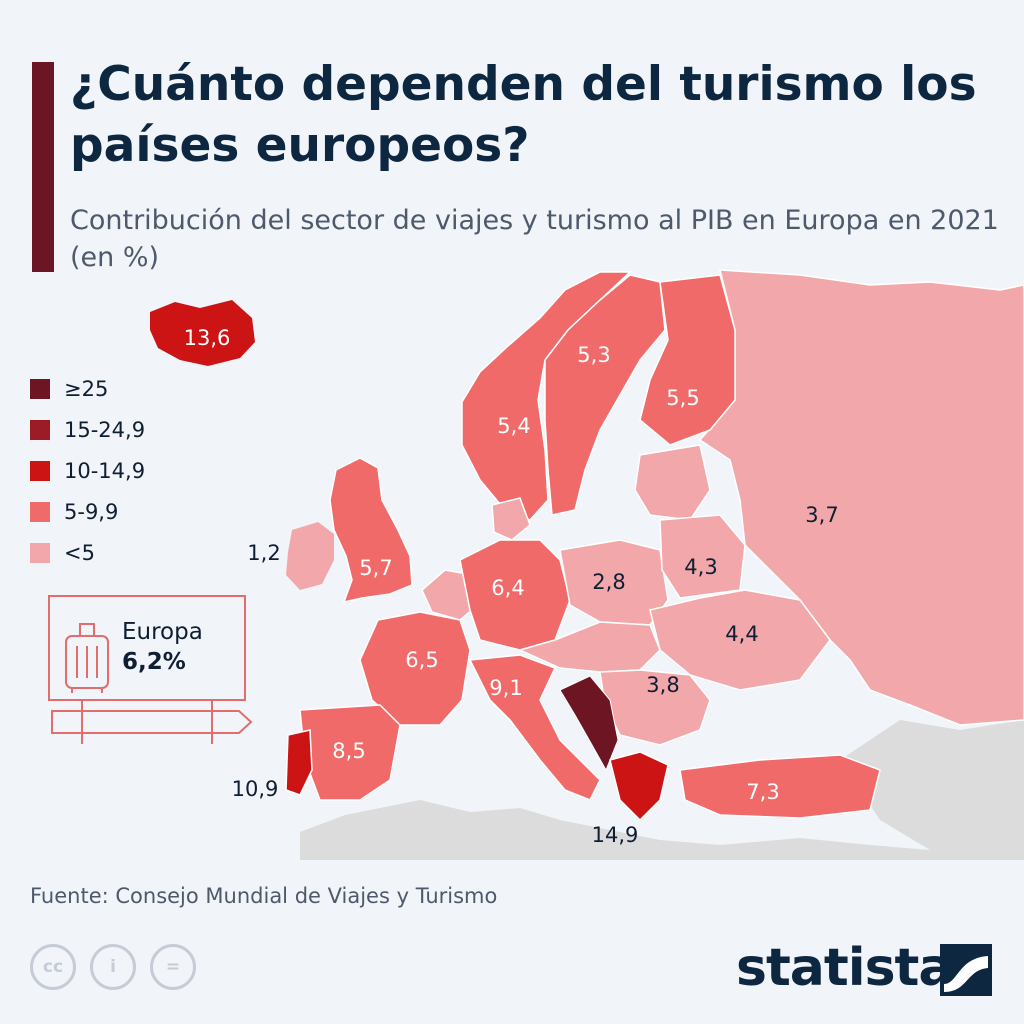  I want to click on country-ukraine, so click(740, 640).